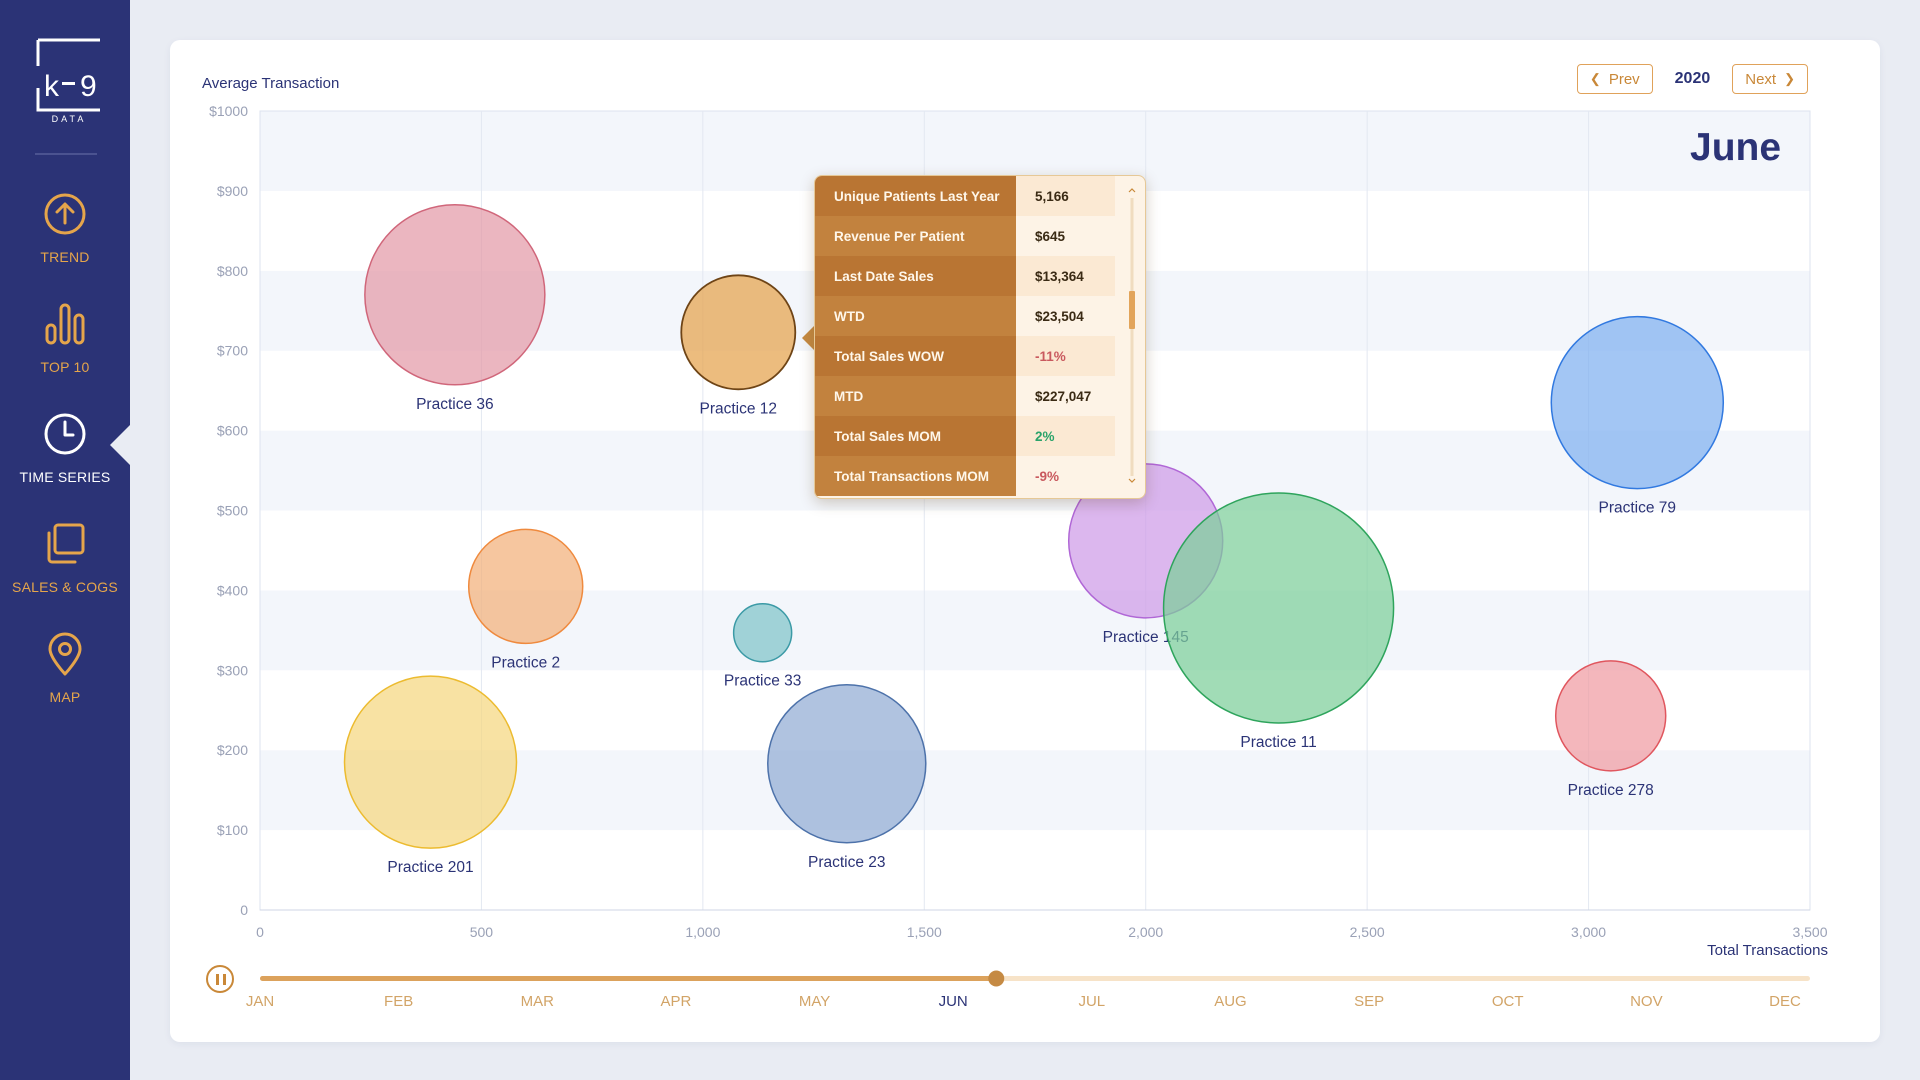  Describe the element at coordinates (244, 910) in the screenshot. I see `y-tick-label: 0` at that location.